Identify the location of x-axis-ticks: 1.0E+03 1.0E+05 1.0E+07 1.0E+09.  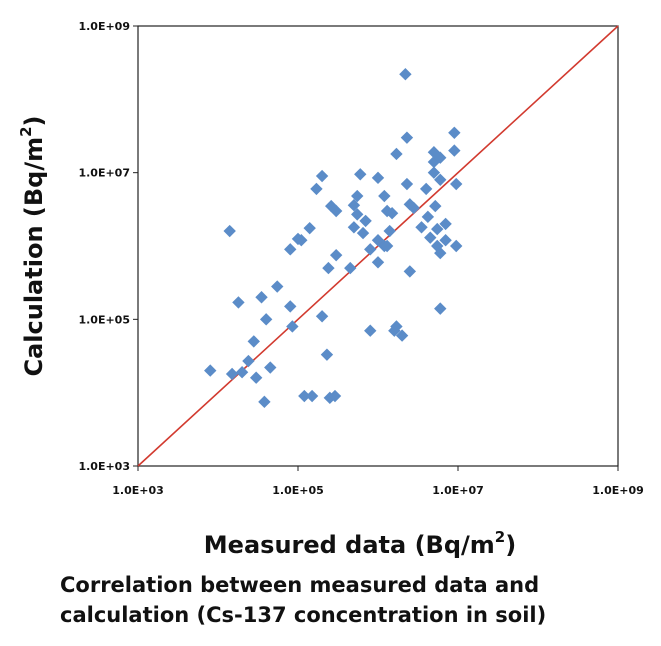
(378, 481).